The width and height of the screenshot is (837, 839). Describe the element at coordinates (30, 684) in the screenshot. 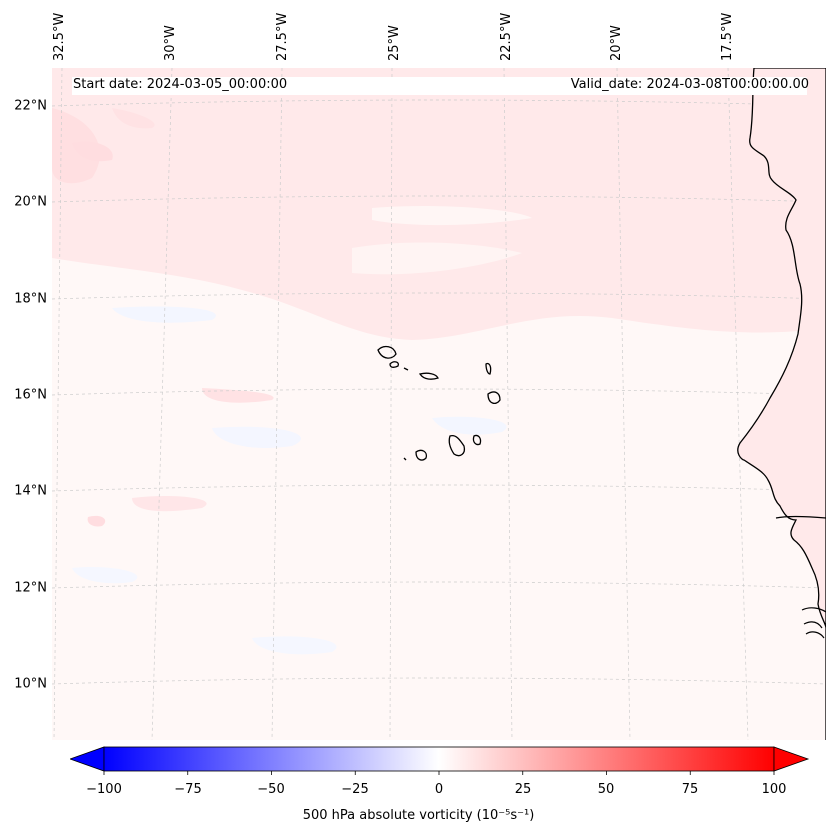

I see `lat-label-10n: 10°N` at that location.